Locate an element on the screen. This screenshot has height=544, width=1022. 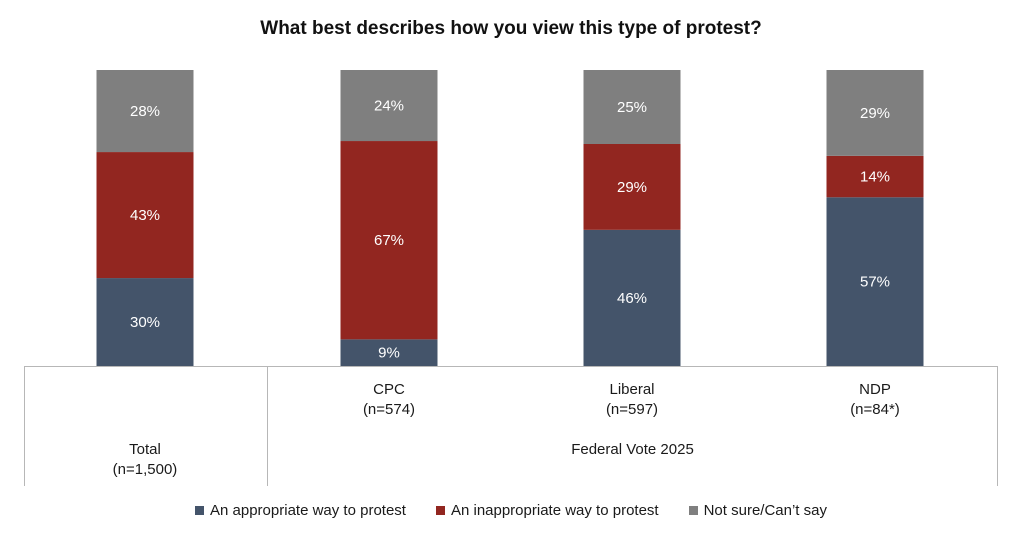
data-label-liberal-2: 25% is located at coordinates (632, 107).